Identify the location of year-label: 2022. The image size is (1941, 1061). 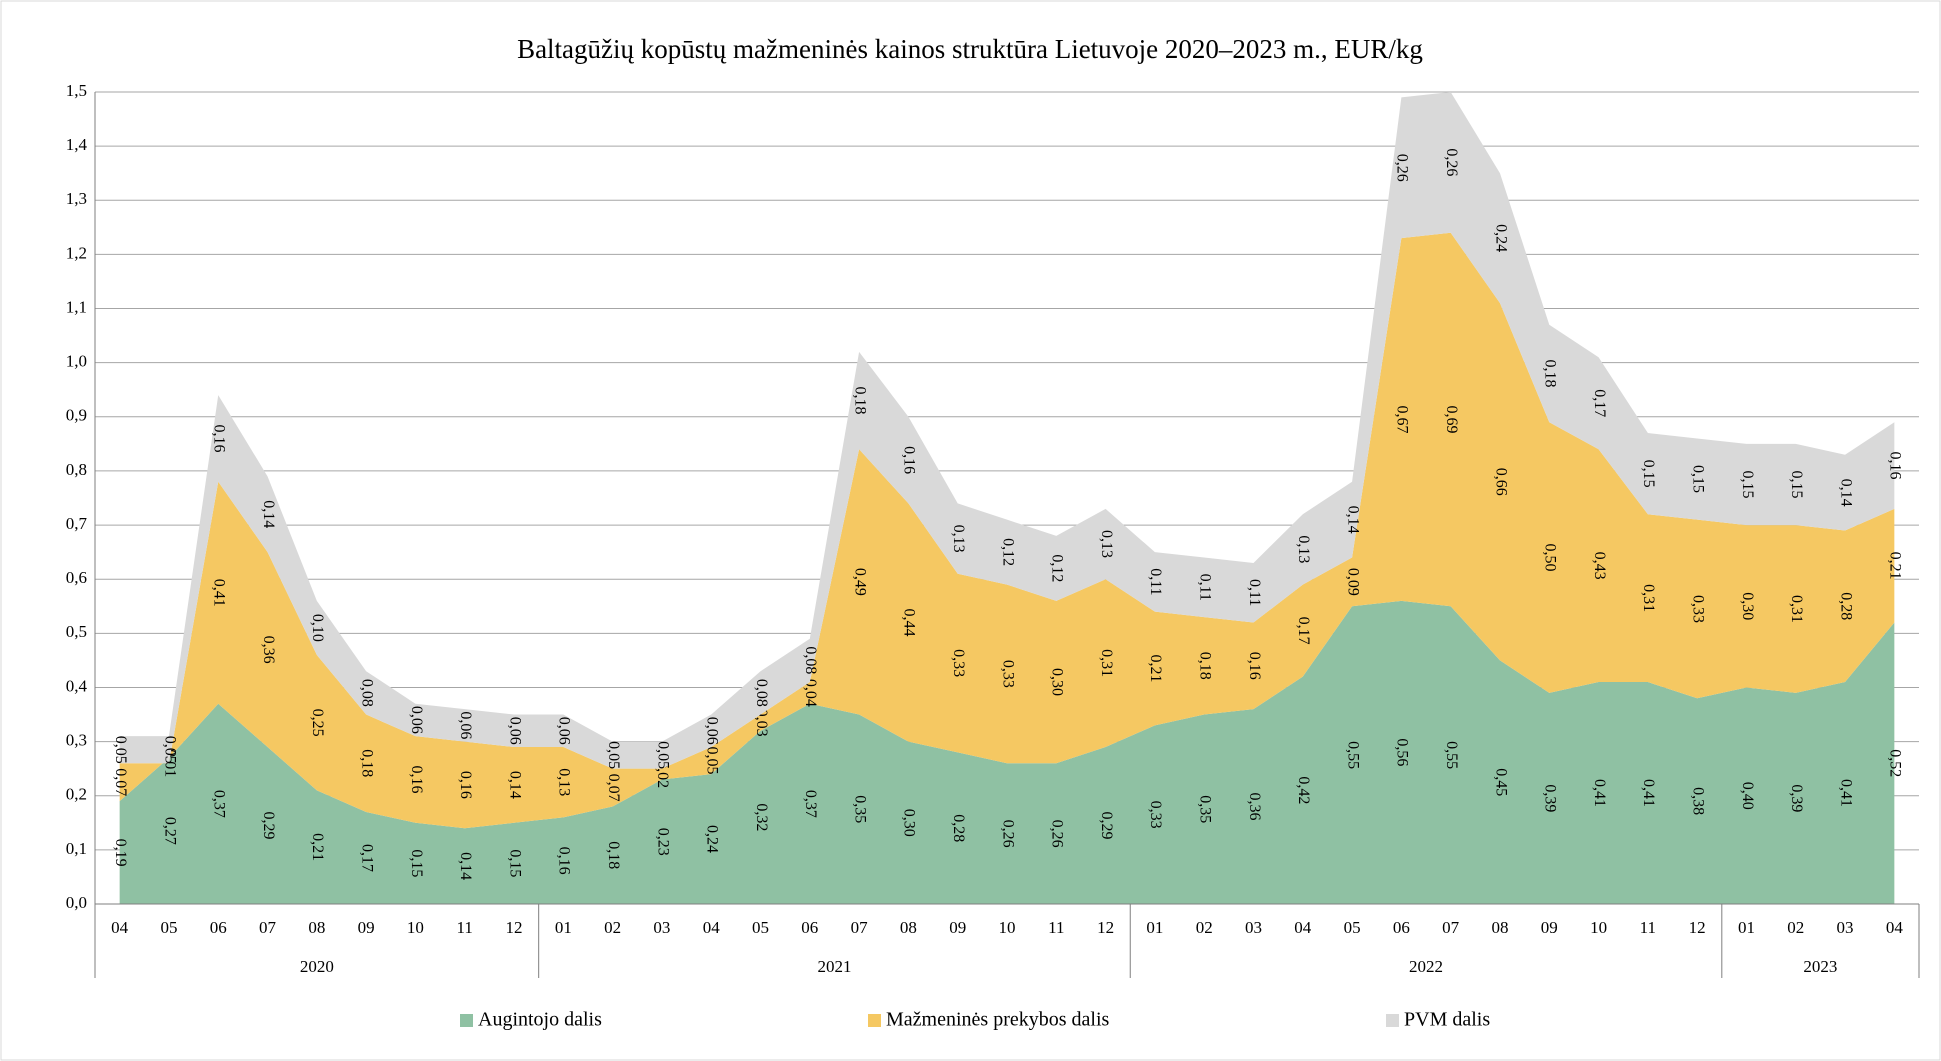
(1426, 966).